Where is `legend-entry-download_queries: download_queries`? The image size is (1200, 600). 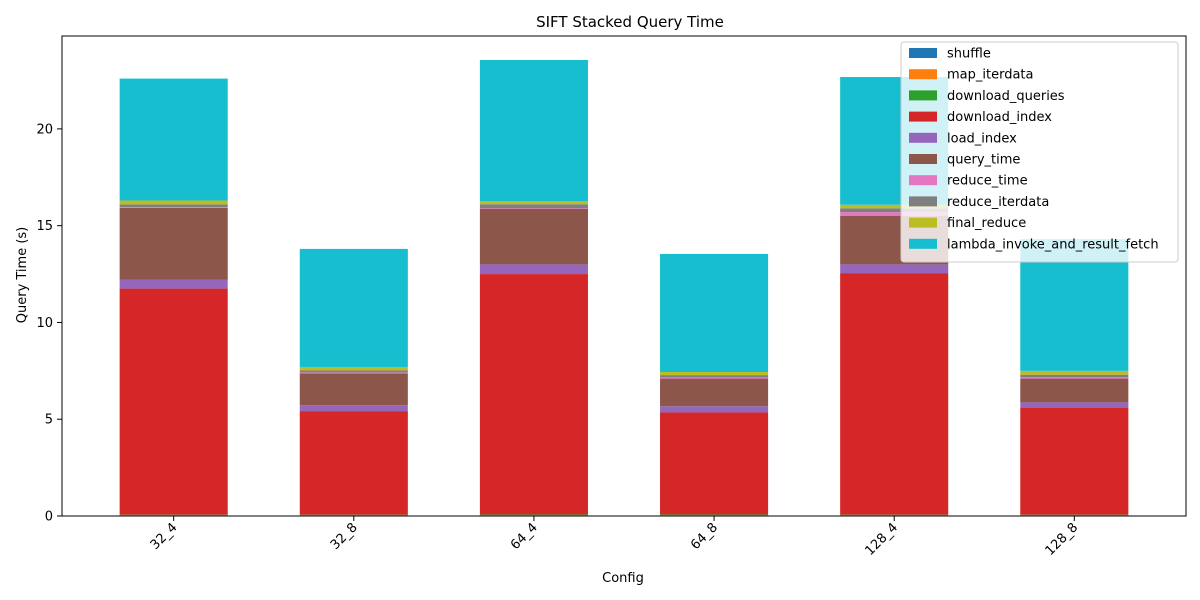 legend-entry-download_queries: download_queries is located at coordinates (1006, 96).